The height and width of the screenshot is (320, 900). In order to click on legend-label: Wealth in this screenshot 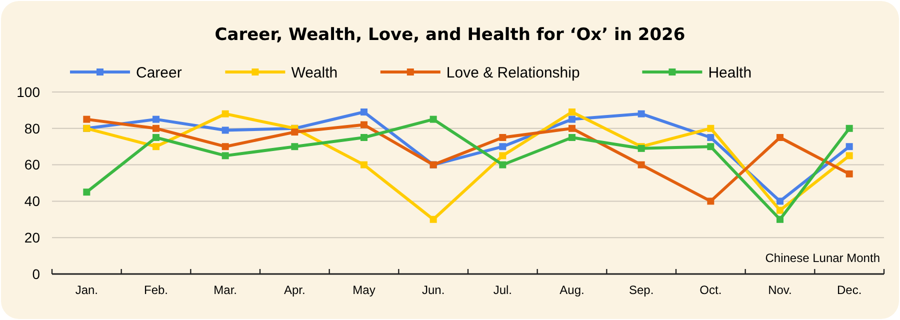, I will do `click(314, 73)`.